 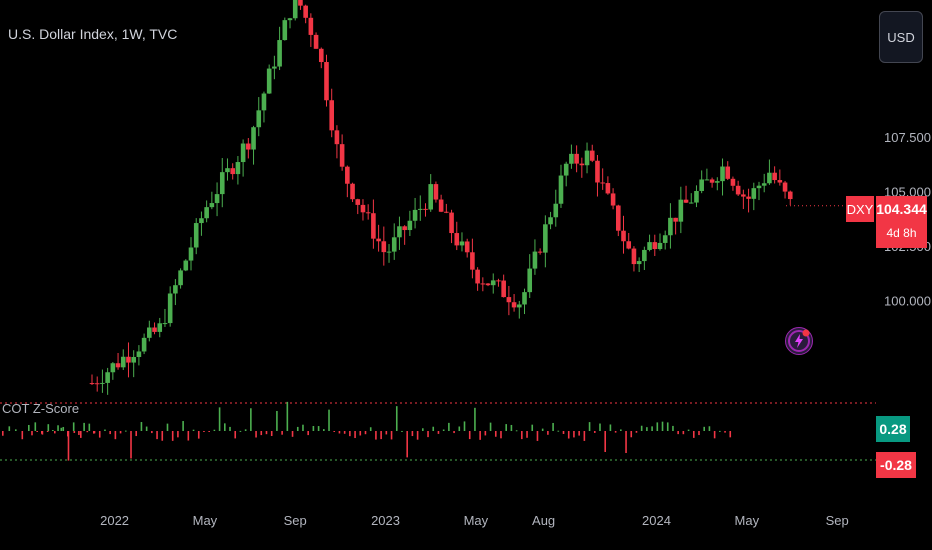 What do you see at coordinates (656, 520) in the screenshot?
I see `time-tick-label: 2024` at bounding box center [656, 520].